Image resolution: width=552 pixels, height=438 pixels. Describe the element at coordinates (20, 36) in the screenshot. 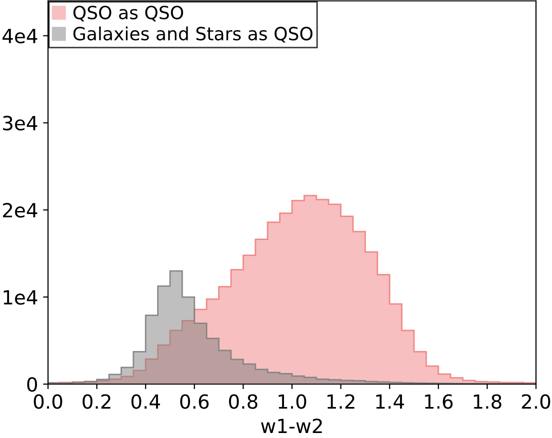

I see `y-tick-label: 4e4` at that location.